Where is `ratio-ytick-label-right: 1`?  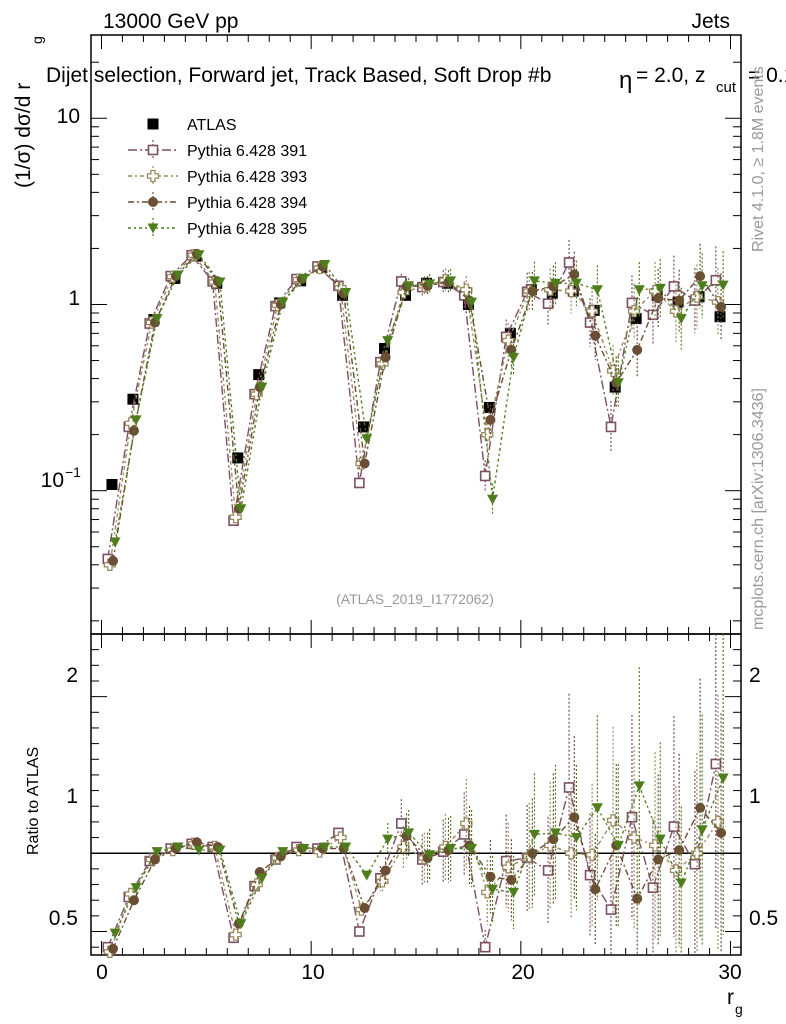 ratio-ytick-label-right: 1 is located at coordinates (755, 796).